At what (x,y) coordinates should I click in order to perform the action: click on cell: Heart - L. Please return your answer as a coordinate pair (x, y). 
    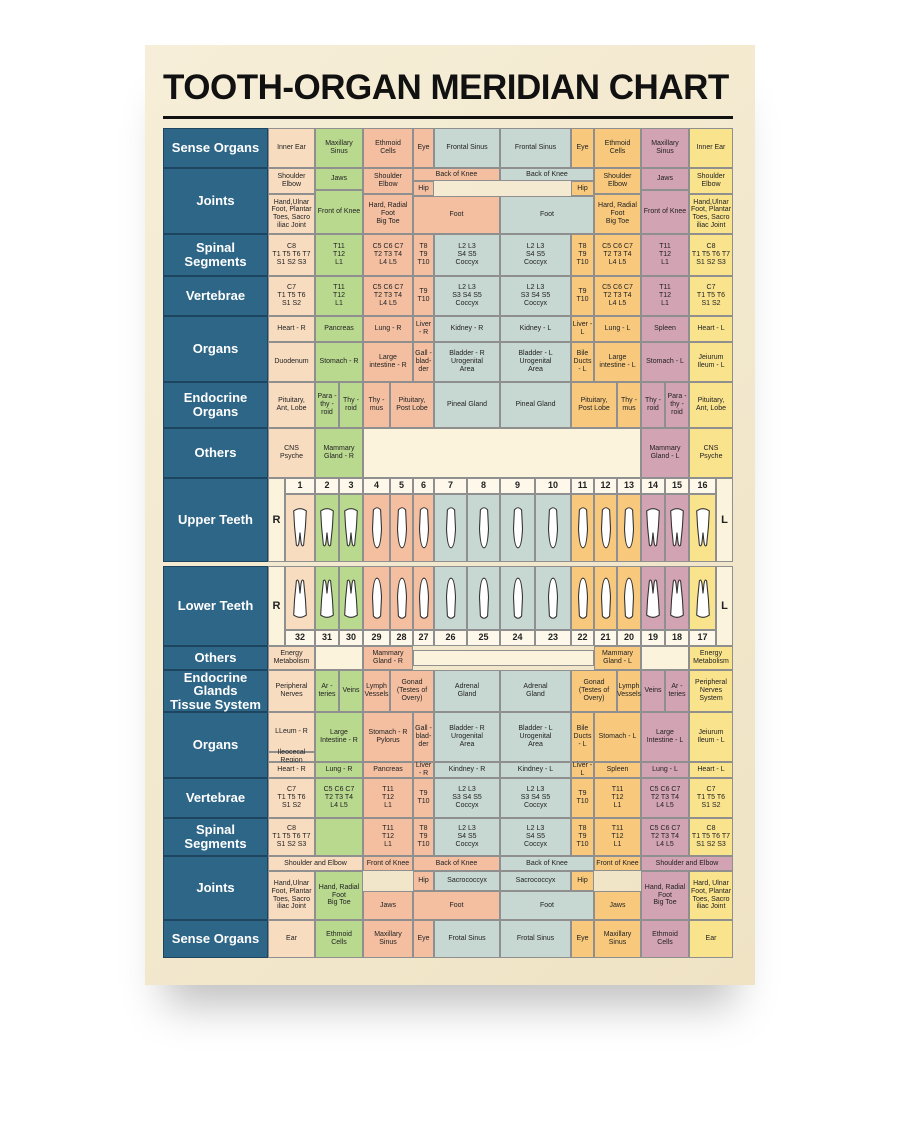
    Looking at the image, I should click on (711, 329).